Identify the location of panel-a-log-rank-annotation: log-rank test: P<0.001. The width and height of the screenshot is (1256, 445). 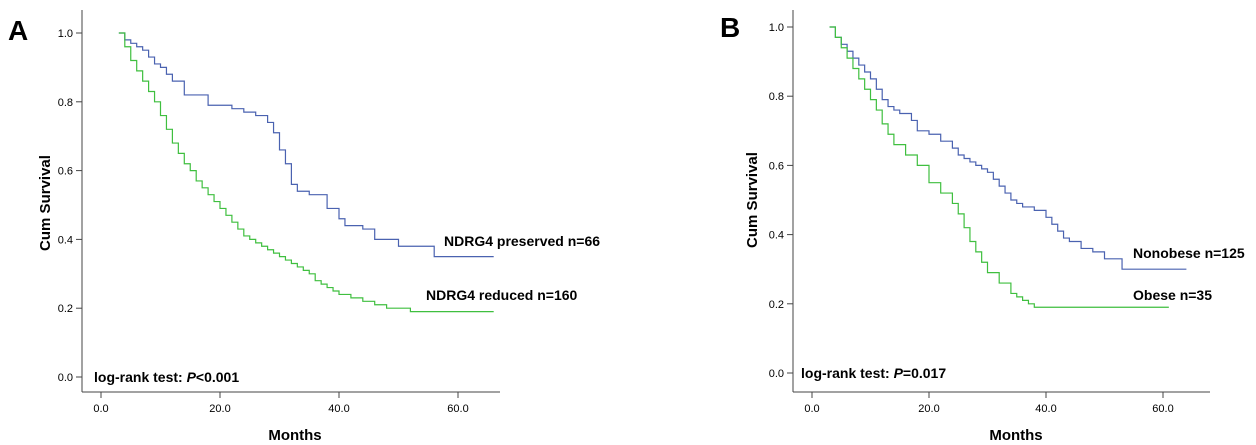
(166, 377).